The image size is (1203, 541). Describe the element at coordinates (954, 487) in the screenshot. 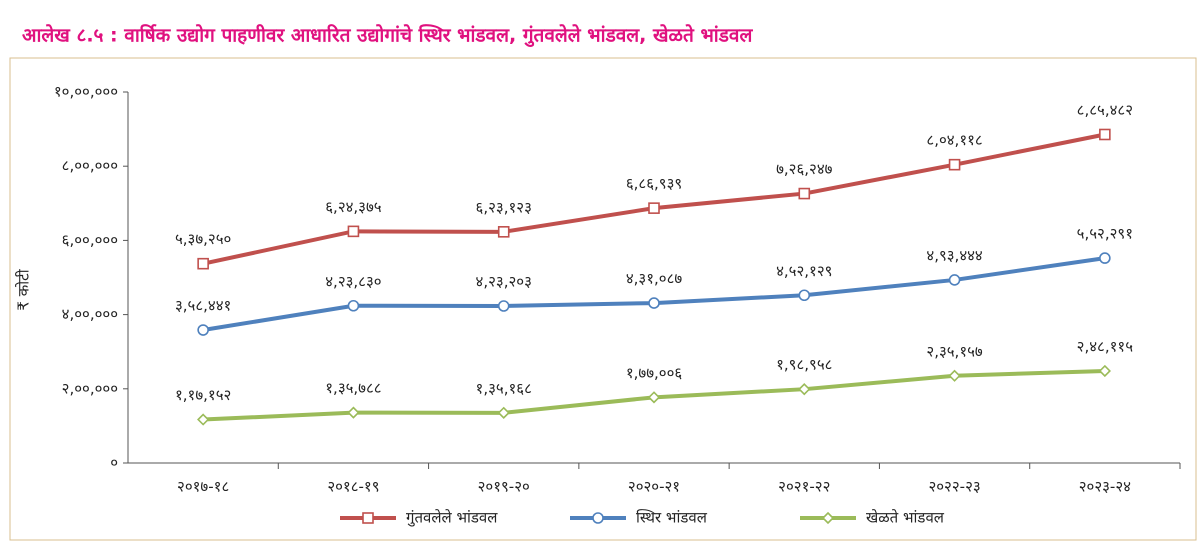

I see `x-tick-label: २०२२-२३` at that location.